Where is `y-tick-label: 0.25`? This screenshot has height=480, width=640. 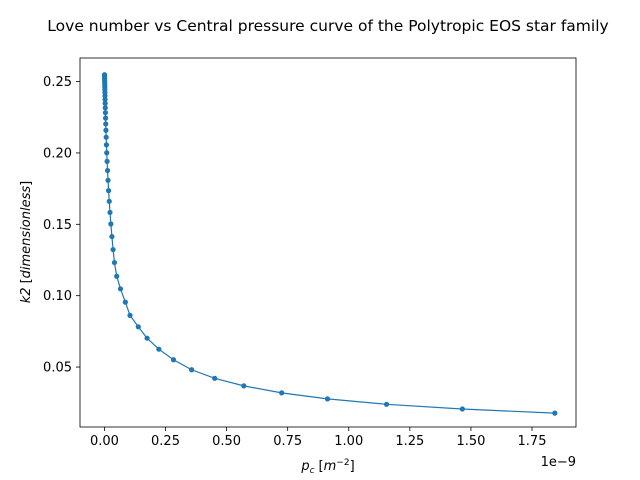
y-tick-label: 0.25 is located at coordinates (57, 82).